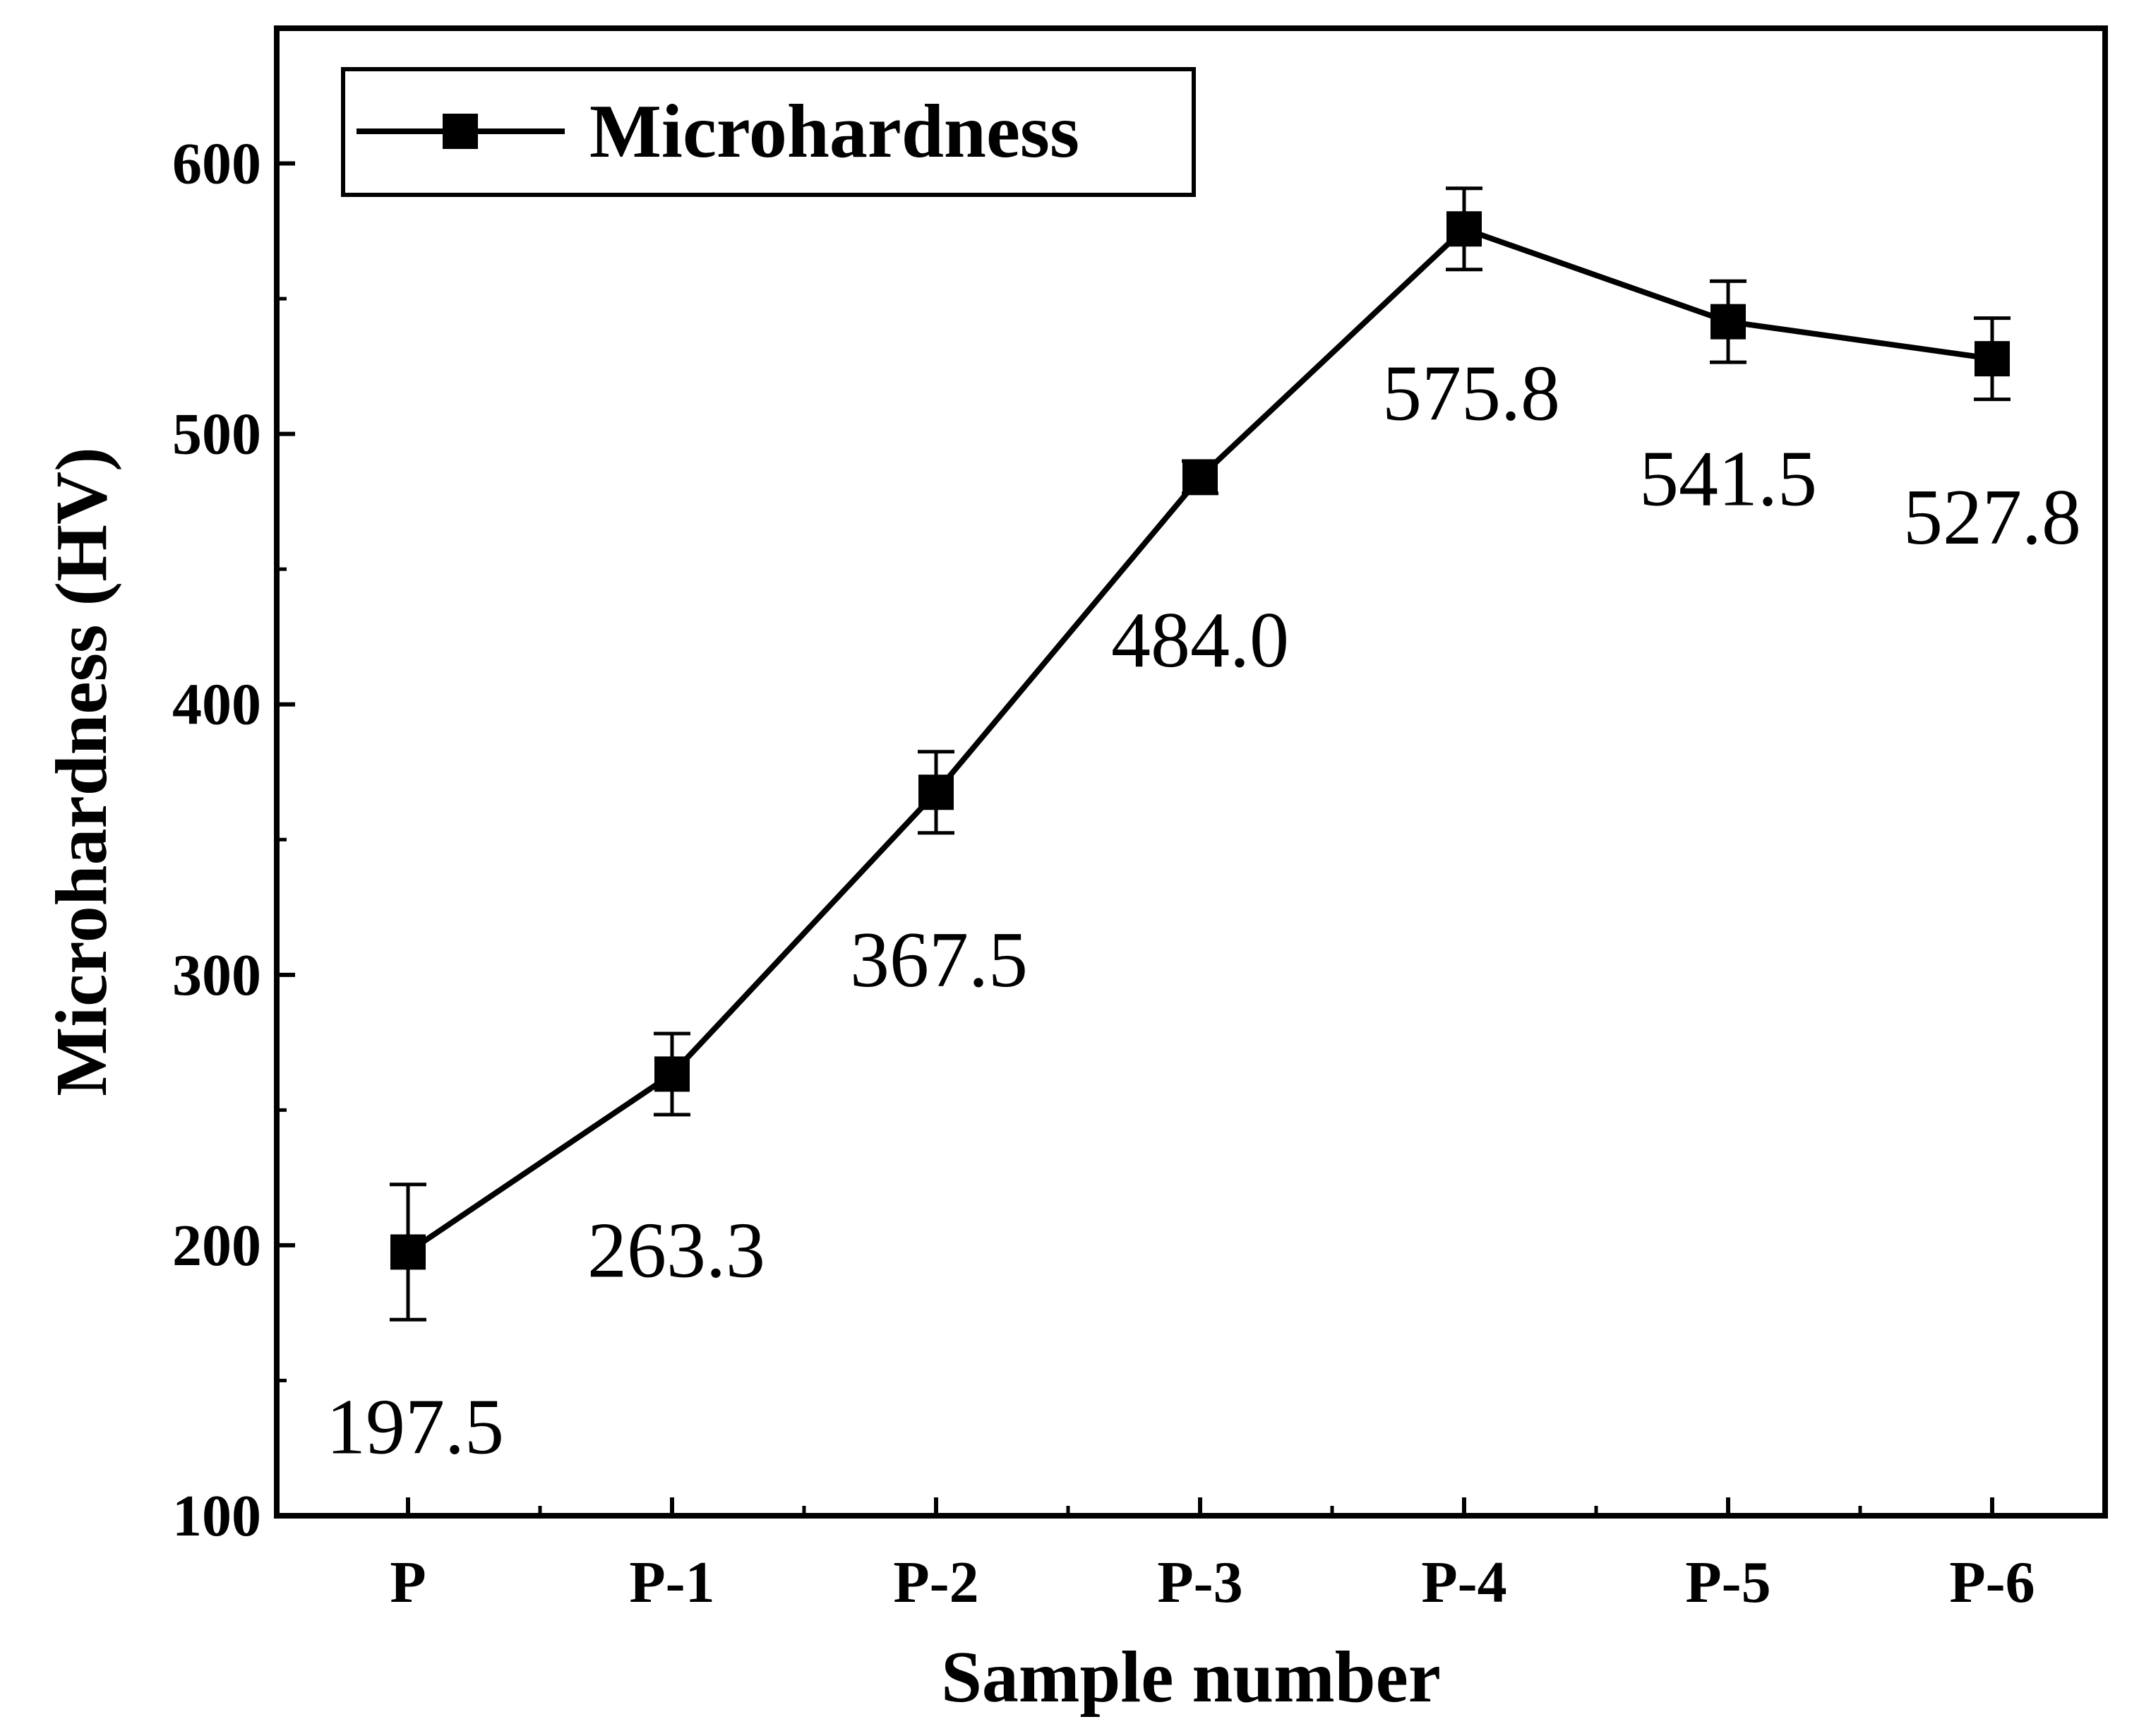 This screenshot has width=2139, height=1736. Describe the element at coordinates (939, 960) in the screenshot. I see `data-value-label: 367.5` at that location.